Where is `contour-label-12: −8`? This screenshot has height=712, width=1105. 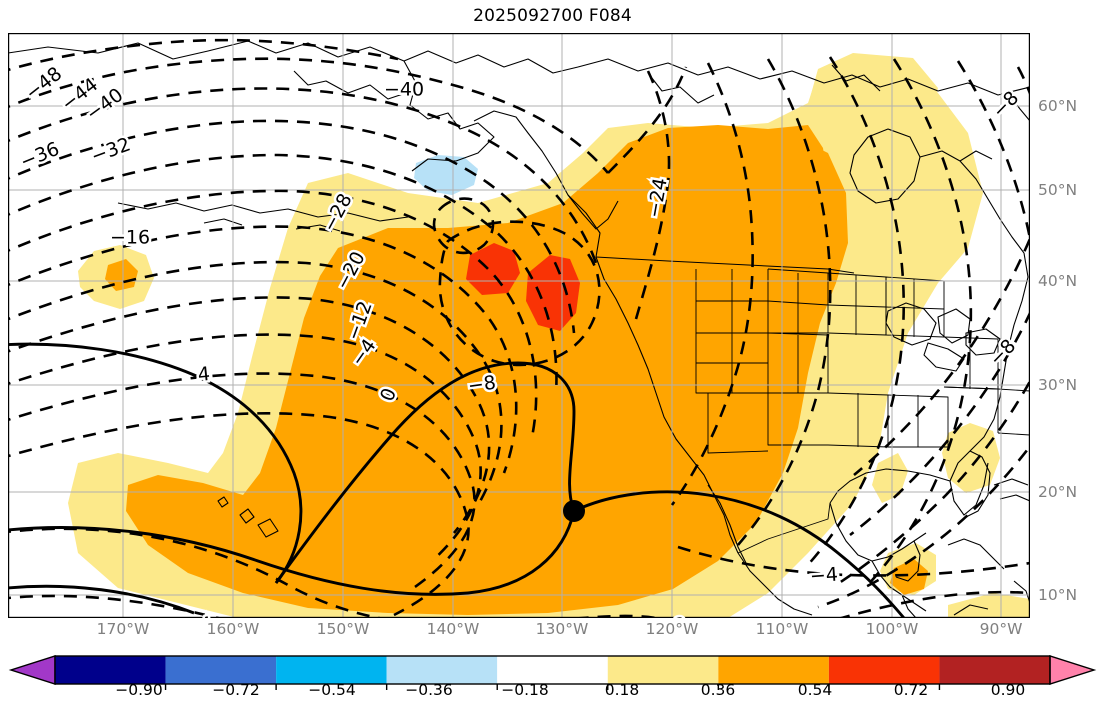 contour-label-12: −8 is located at coordinates (672, 616).